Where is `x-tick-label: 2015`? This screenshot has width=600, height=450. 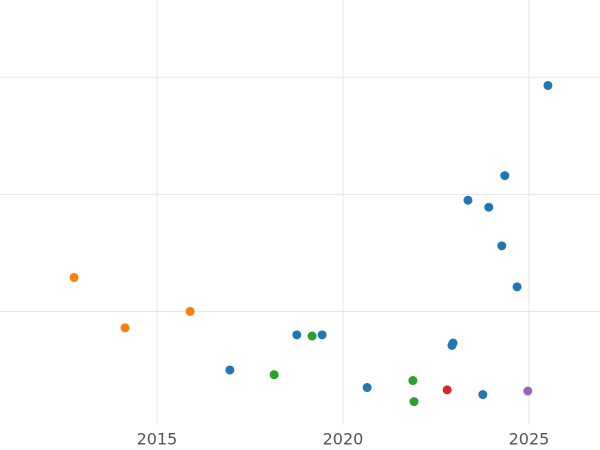
x-tick-label: 2015 is located at coordinates (157, 439).